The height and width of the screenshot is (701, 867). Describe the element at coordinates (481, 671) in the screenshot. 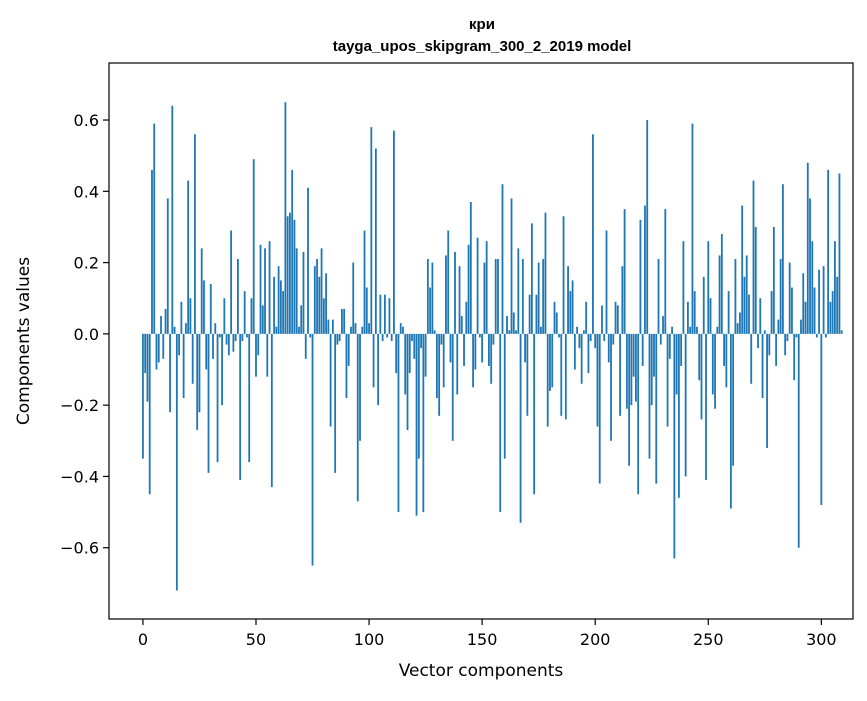

I see `x-axis-label: Vector components` at that location.